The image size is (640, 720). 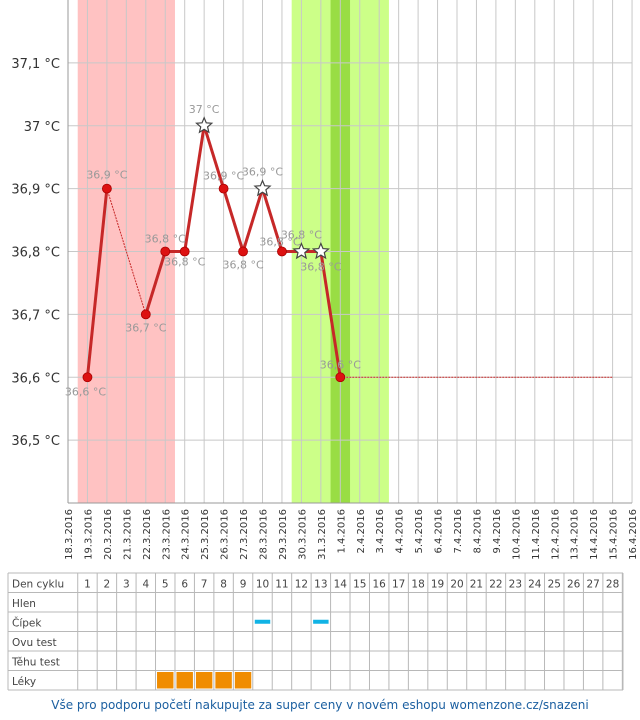 What do you see at coordinates (380, 585) in the screenshot?
I see `cycle-day-number: 16` at bounding box center [380, 585].